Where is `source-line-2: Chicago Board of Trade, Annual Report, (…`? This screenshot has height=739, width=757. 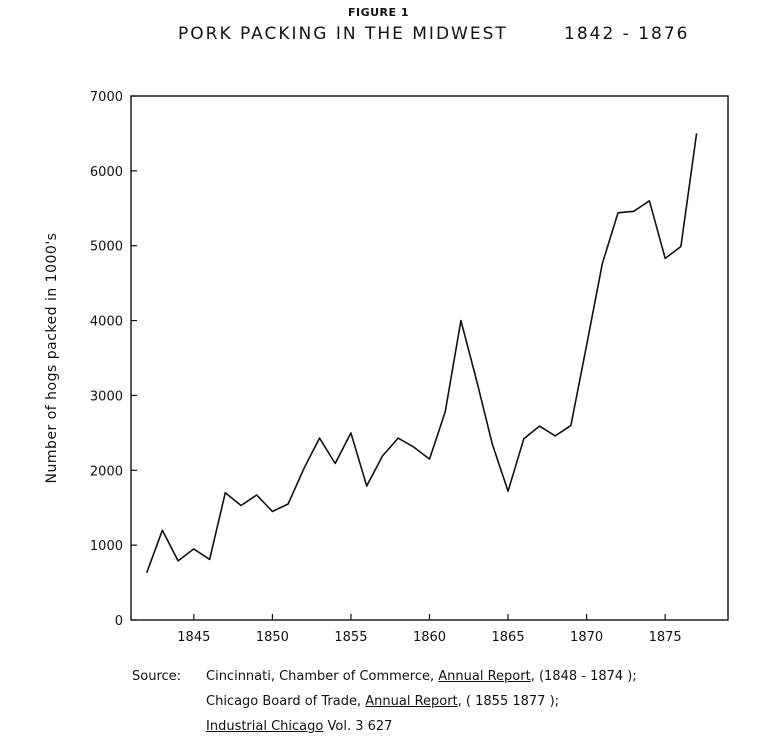 source-line-2: Chicago Board of Trade, Annual Report, (… is located at coordinates (384, 701).